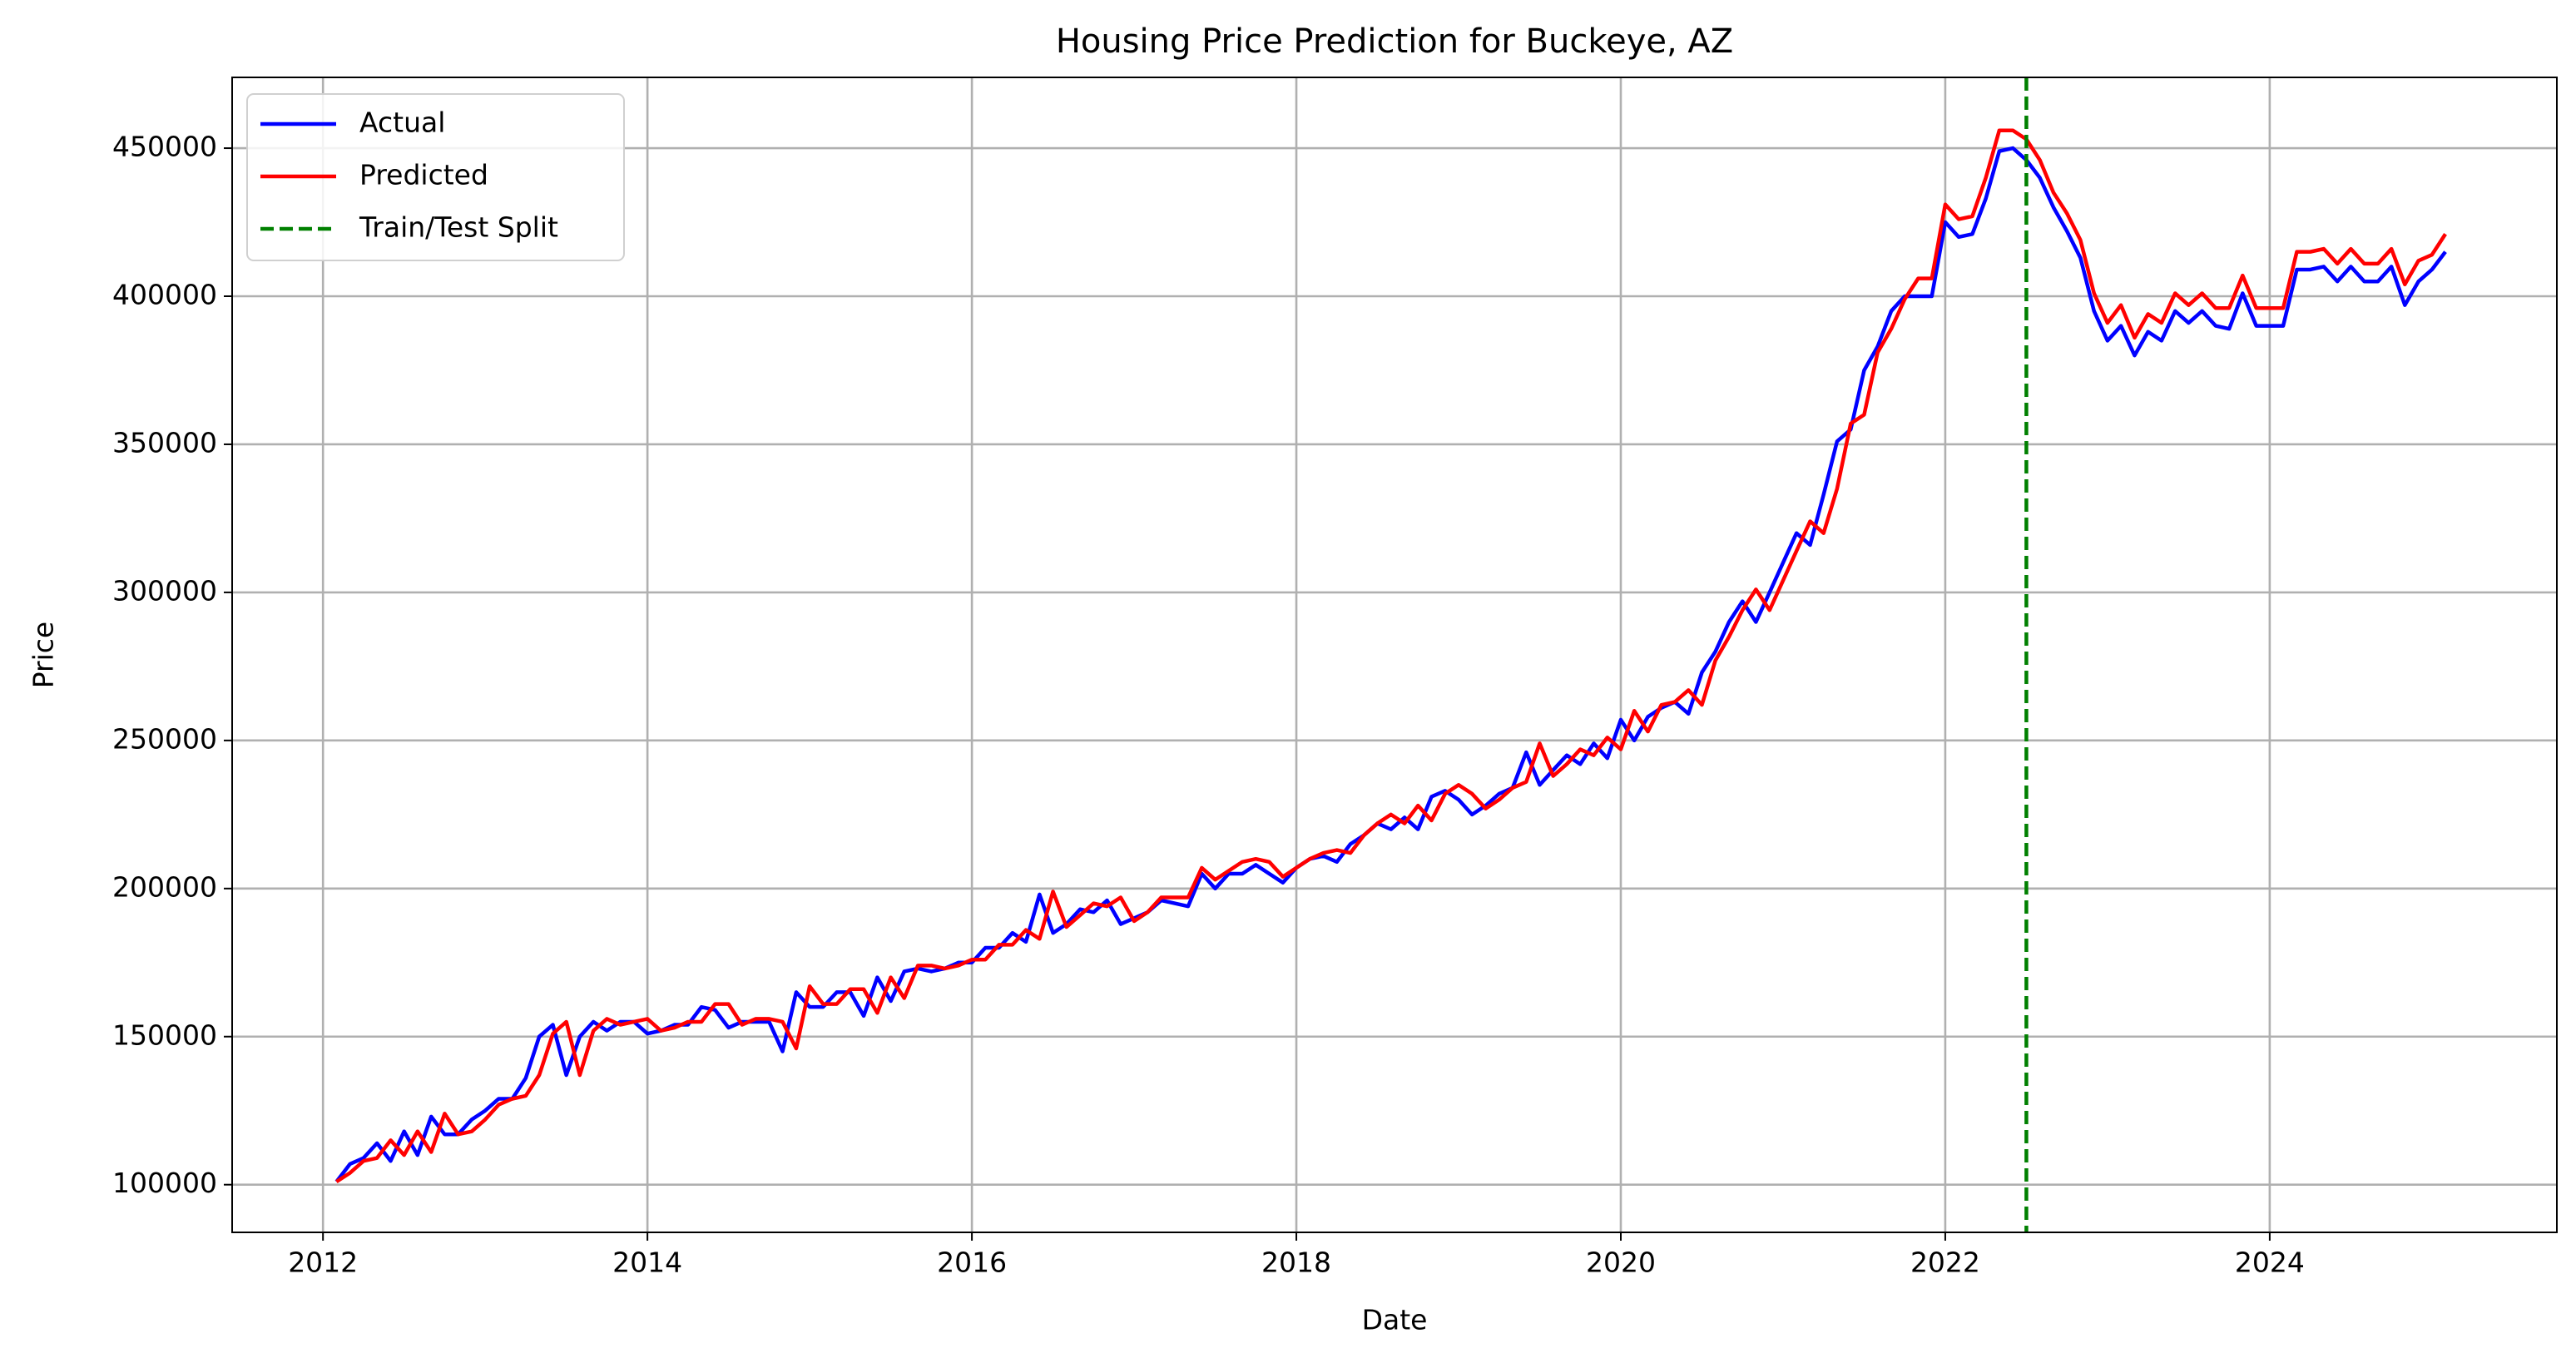  What do you see at coordinates (402, 123) in the screenshot?
I see `legend-label: Actual` at bounding box center [402, 123].